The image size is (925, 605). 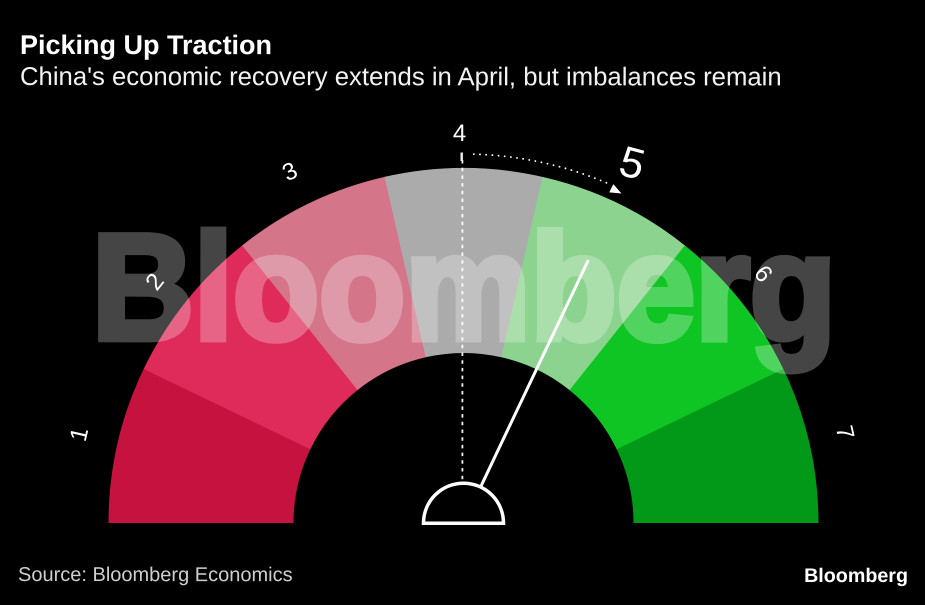 What do you see at coordinates (844, 432) in the screenshot?
I see `svg-text: 7` at bounding box center [844, 432].